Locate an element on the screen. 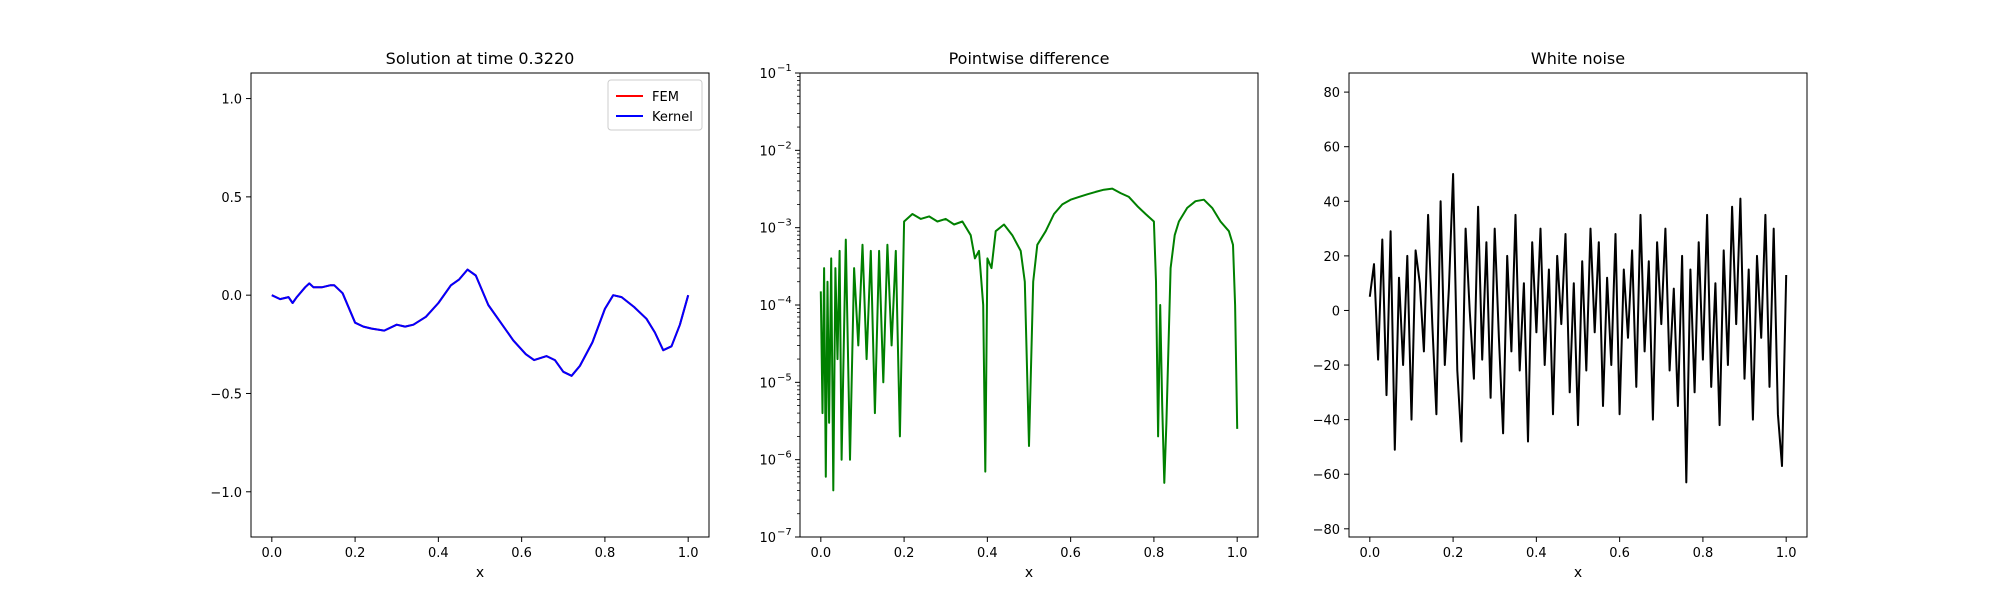  y-tick-exponent: −3 is located at coordinates (784, 223).